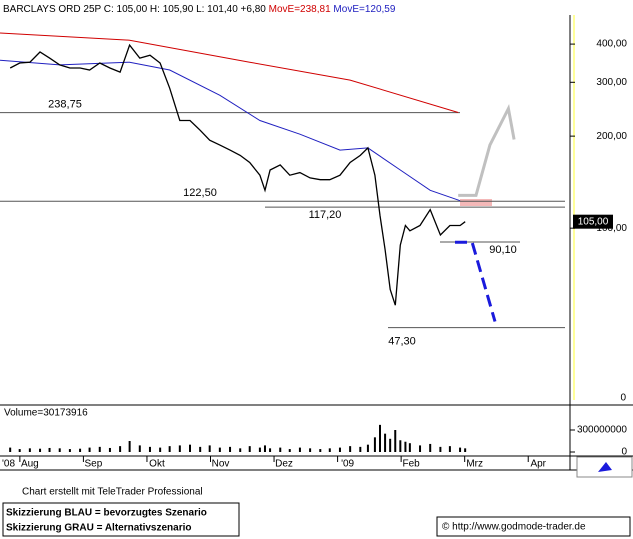  I want to click on volume-label: Volume=30173916, so click(46, 413).